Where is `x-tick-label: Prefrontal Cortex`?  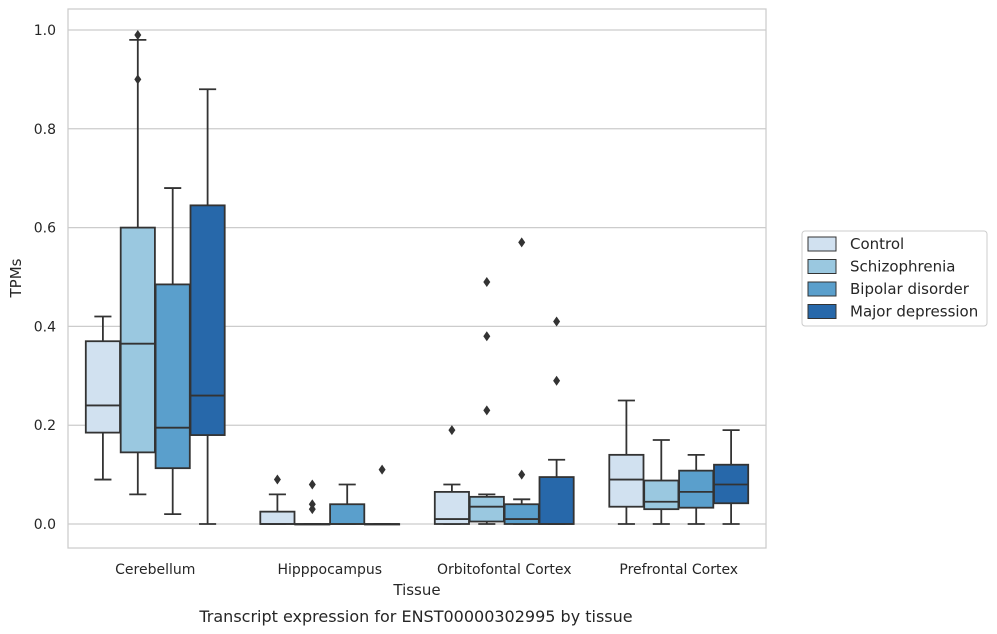 x-tick-label: Prefrontal Cortex is located at coordinates (678, 570).